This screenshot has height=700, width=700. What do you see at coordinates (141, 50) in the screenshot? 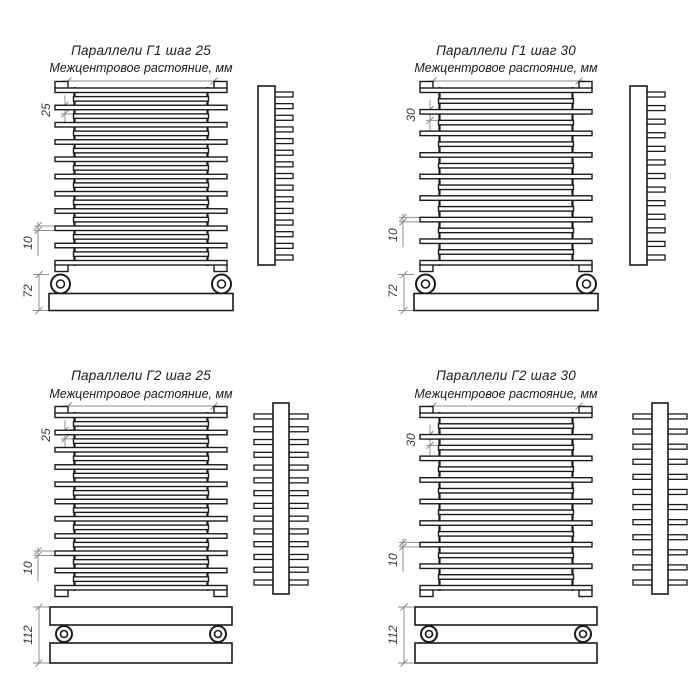
I see `diagram-title: Параллели Г1 шаг 25` at bounding box center [141, 50].